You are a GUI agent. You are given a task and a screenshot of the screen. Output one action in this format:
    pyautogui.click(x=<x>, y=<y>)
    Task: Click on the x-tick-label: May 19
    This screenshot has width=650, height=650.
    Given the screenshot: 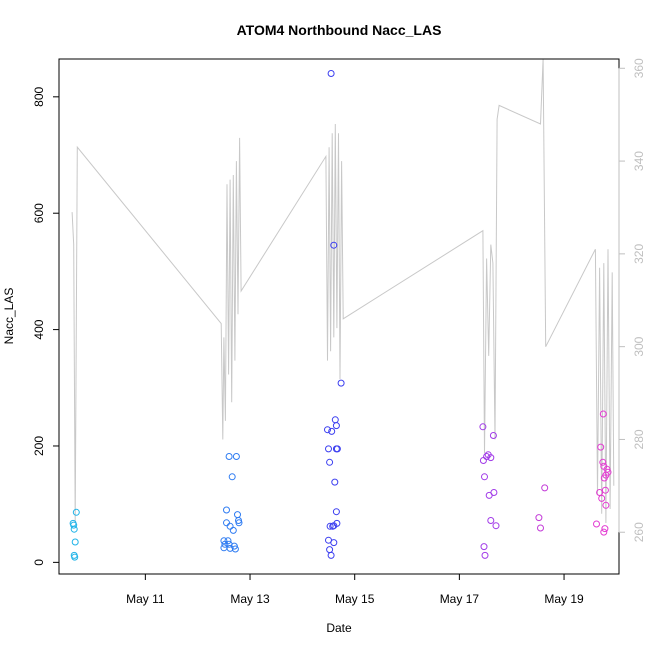 What is the action you would take?
    pyautogui.click(x=564, y=599)
    